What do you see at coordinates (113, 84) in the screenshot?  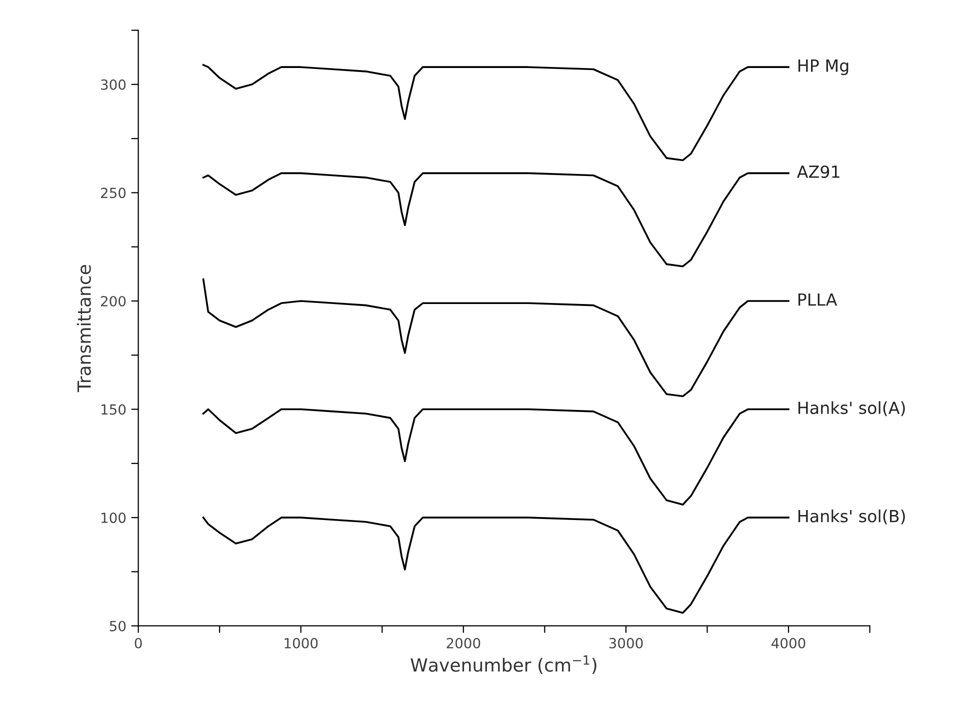 I see `y-tick-label: 300` at bounding box center [113, 84].